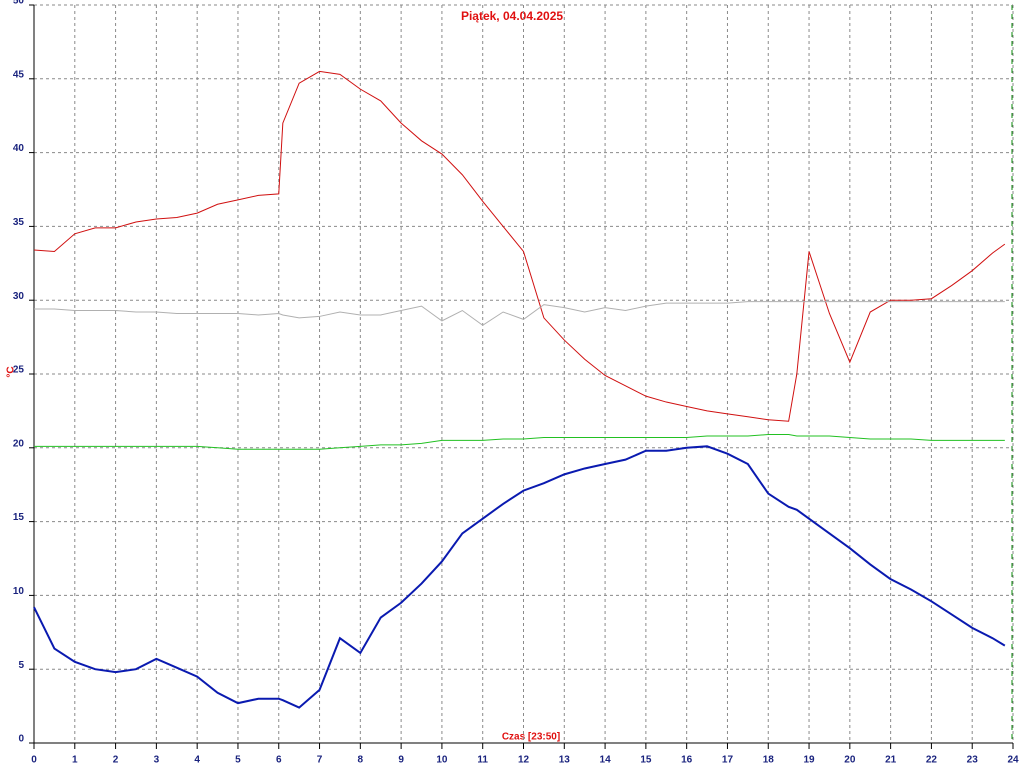 The height and width of the screenshot is (768, 1024). What do you see at coordinates (401, 760) in the screenshot?
I see `x-tick-label: 9` at bounding box center [401, 760].